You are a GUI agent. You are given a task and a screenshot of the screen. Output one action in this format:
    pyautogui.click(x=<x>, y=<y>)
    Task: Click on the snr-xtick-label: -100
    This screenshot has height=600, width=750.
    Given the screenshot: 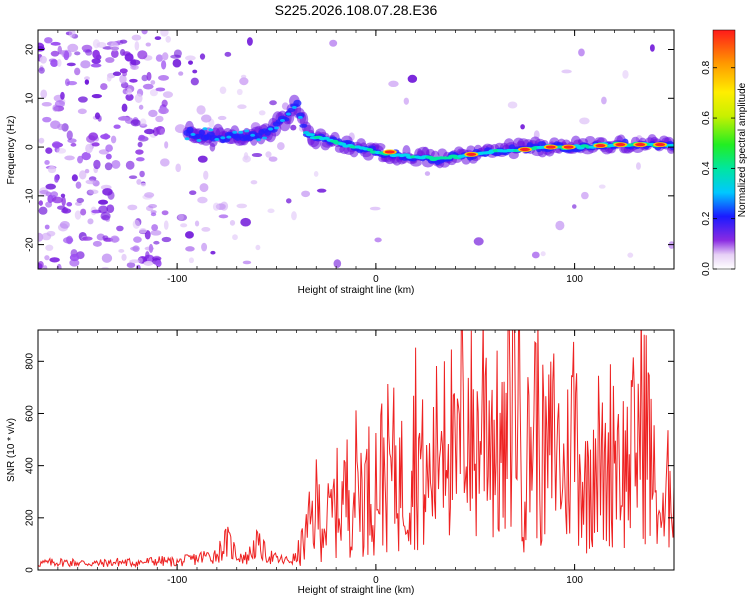 What is the action you would take?
    pyautogui.click(x=177, y=580)
    